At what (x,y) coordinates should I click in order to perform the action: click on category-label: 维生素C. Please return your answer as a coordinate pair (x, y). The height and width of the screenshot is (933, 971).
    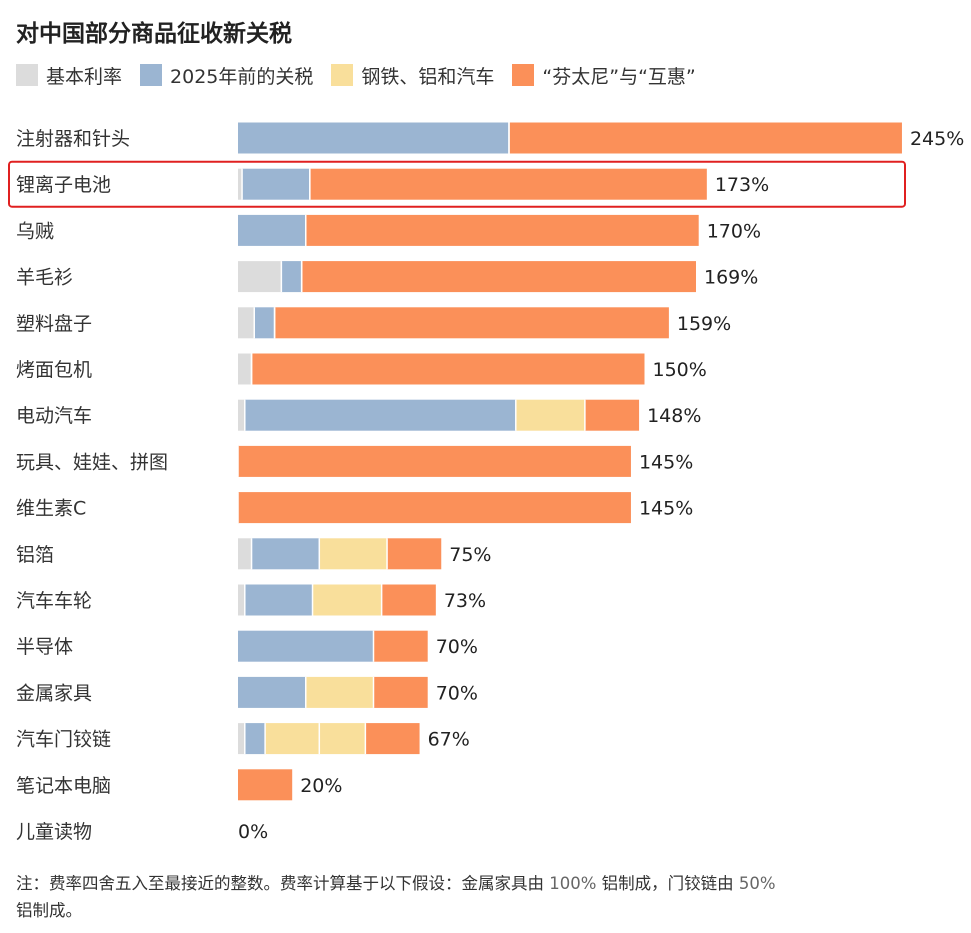
    Looking at the image, I should click on (51, 509).